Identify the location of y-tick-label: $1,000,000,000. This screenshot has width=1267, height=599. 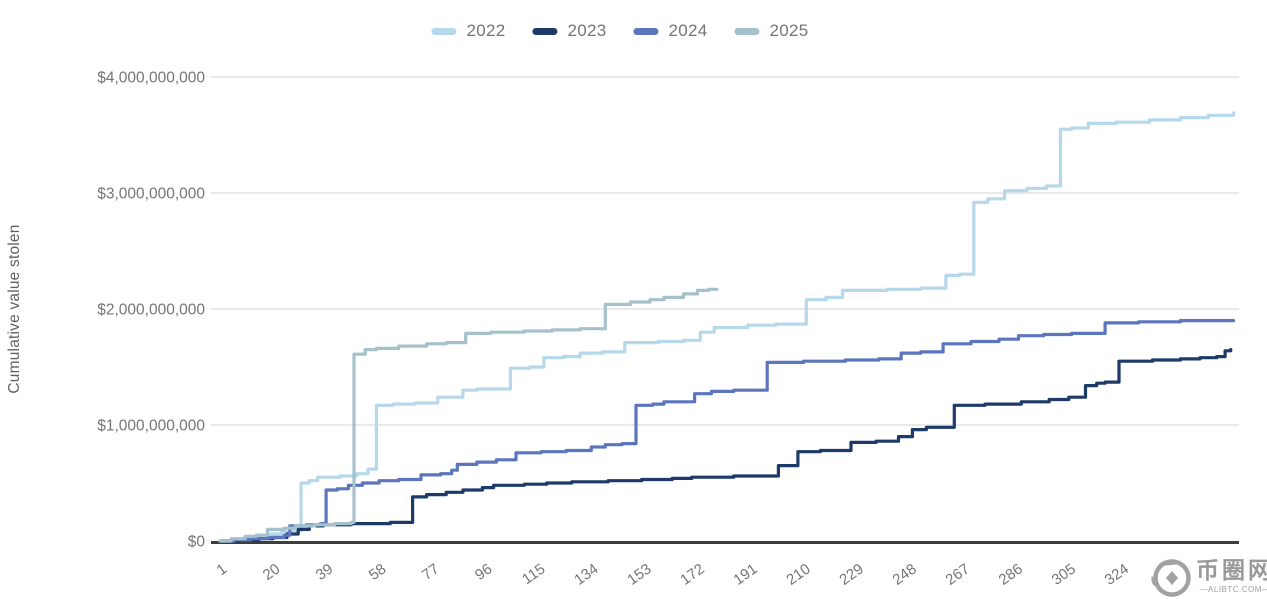
(151, 426).